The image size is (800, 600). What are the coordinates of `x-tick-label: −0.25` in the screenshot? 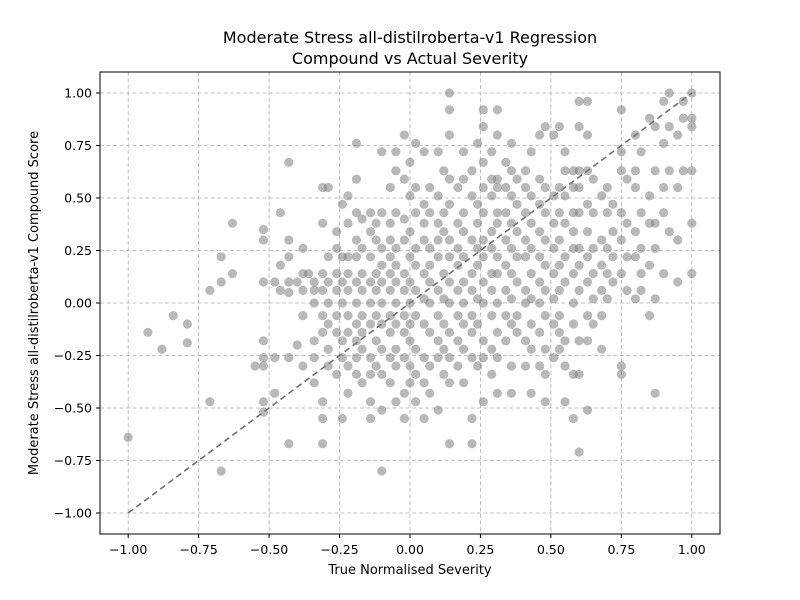 It's located at (339, 549).